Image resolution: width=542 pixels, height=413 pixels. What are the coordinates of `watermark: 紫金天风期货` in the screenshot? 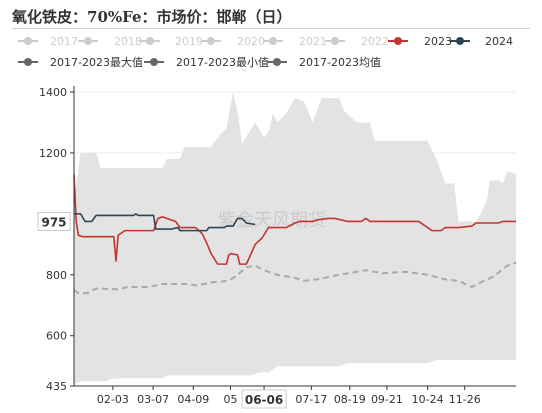 It's located at (272, 220).